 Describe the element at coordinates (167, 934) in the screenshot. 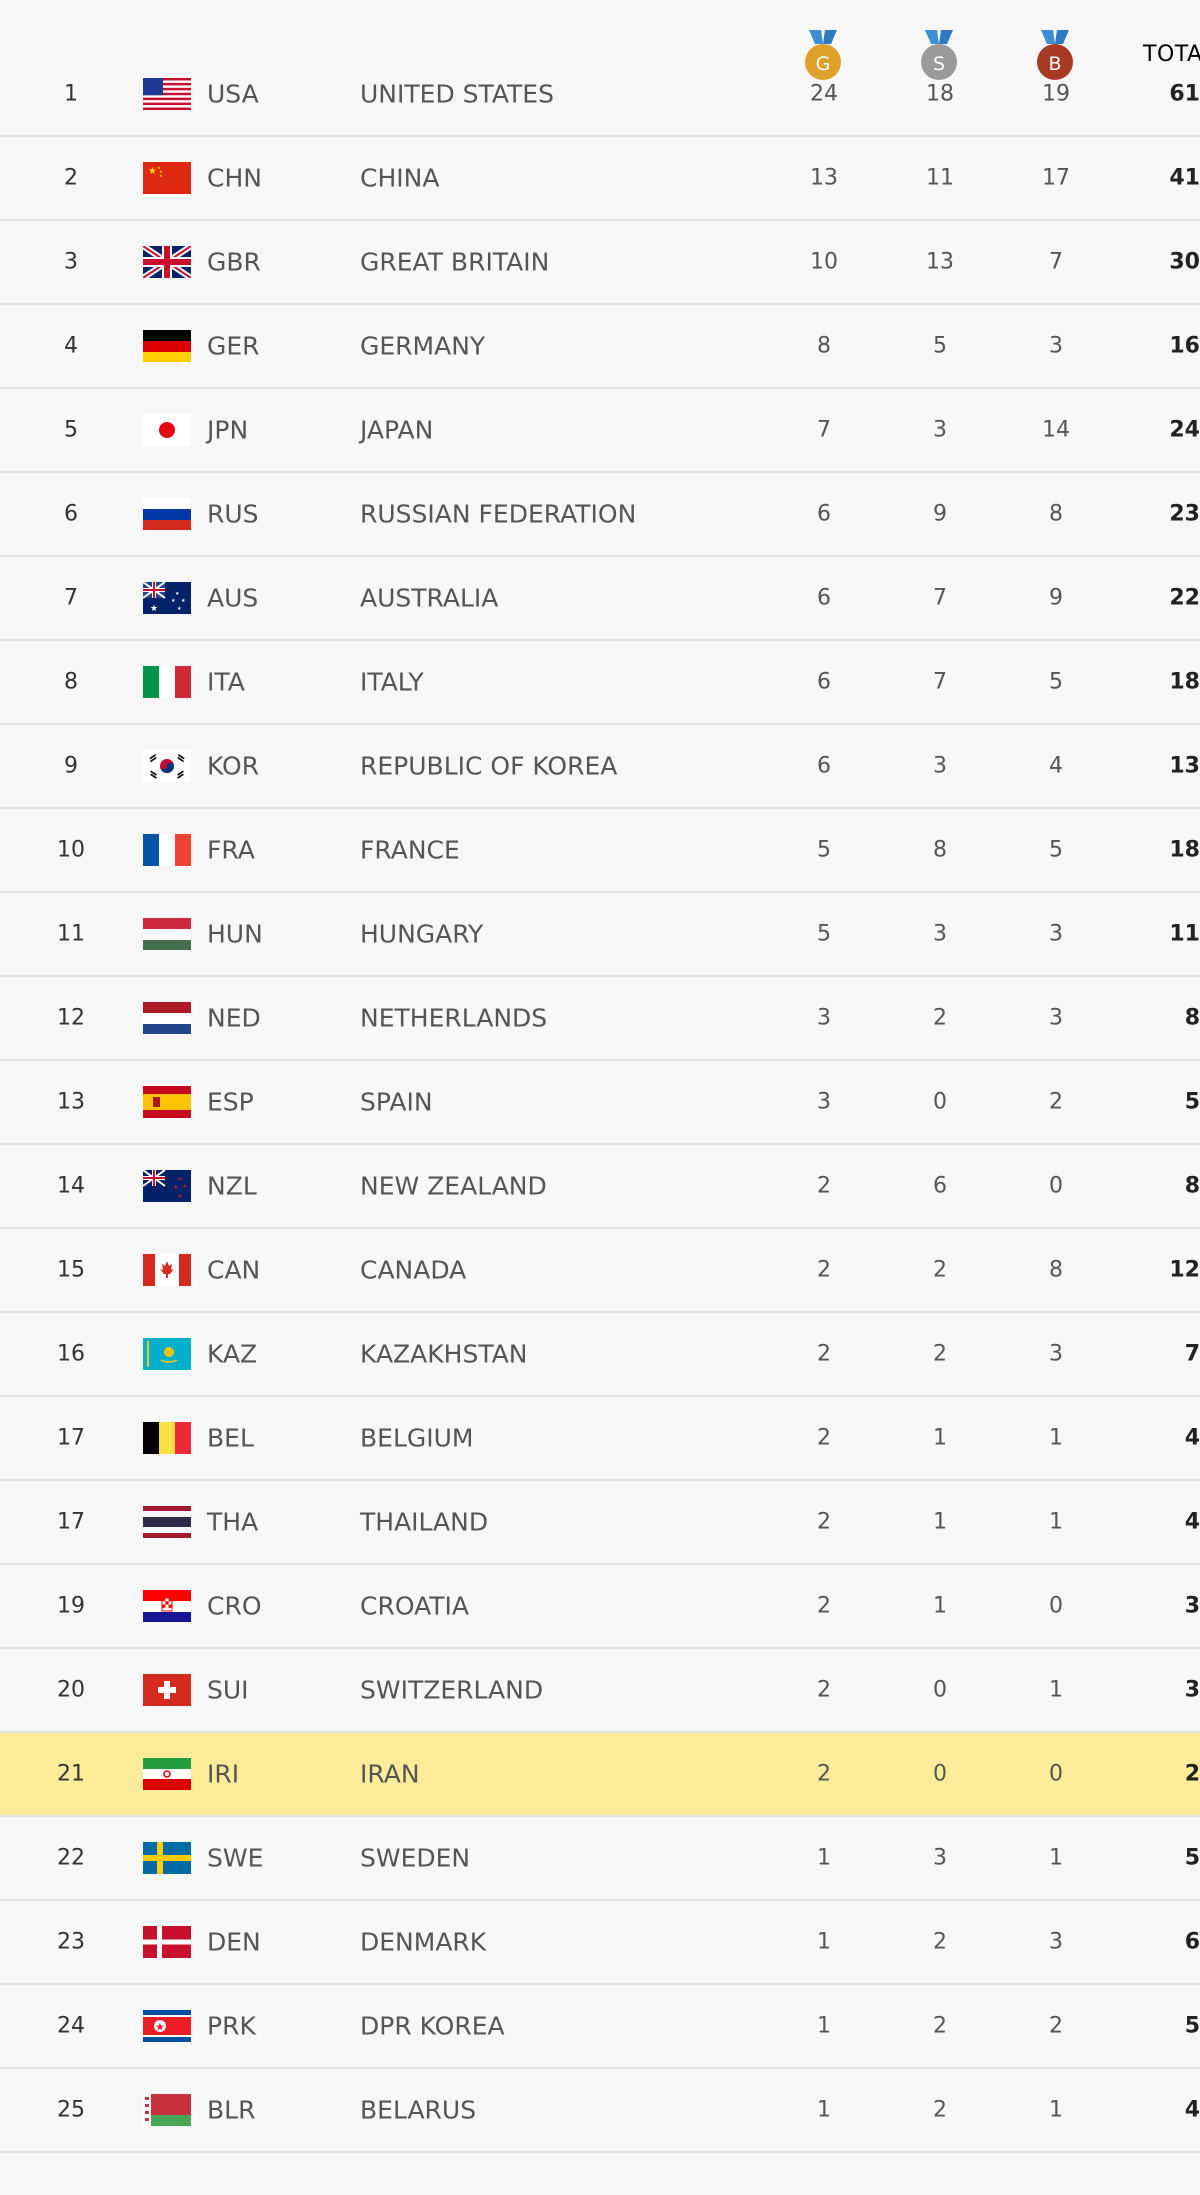

I see `hungary-flag-icon` at that location.